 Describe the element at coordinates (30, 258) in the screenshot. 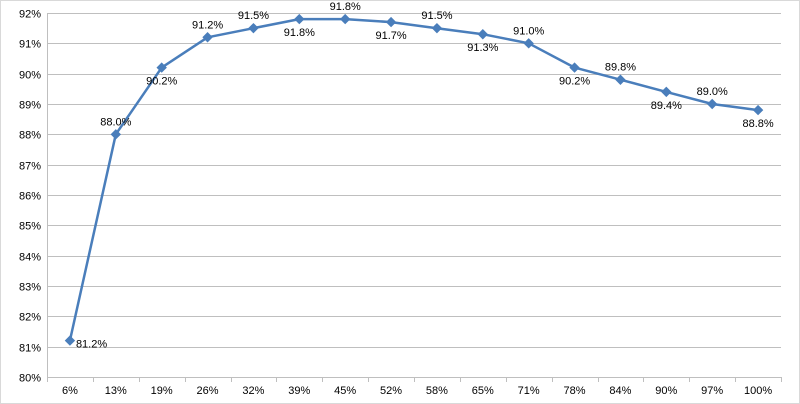

I see `y-tick-label: 84%` at that location.